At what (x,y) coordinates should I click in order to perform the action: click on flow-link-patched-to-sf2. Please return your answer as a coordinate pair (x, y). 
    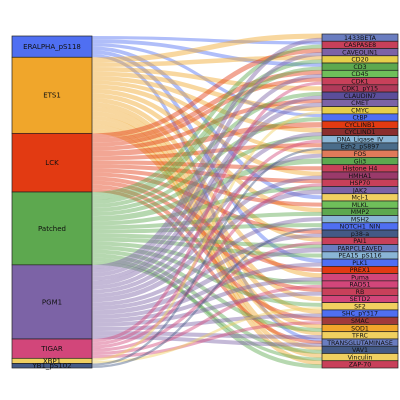
    Looking at the image, I should click on (207, 276).